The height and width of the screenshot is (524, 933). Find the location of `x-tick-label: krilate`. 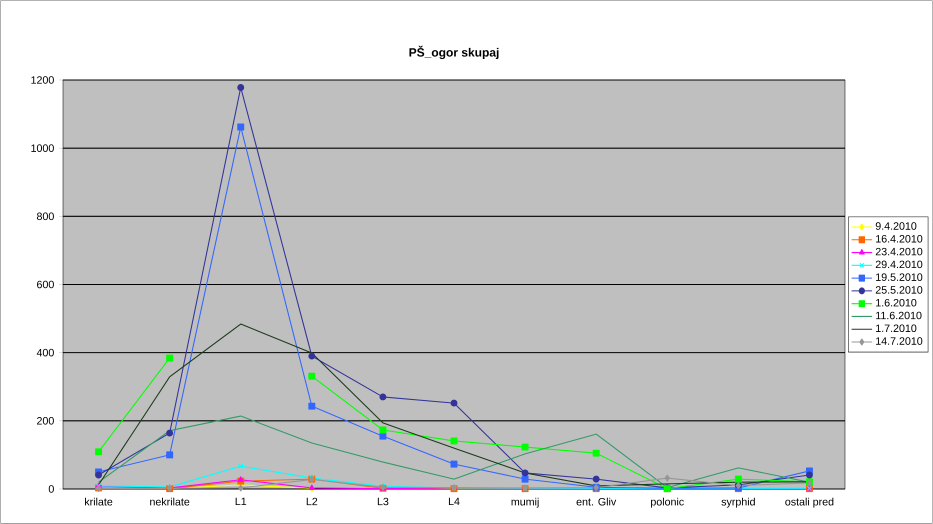

x-tick-label: krilate is located at coordinates (98, 502).